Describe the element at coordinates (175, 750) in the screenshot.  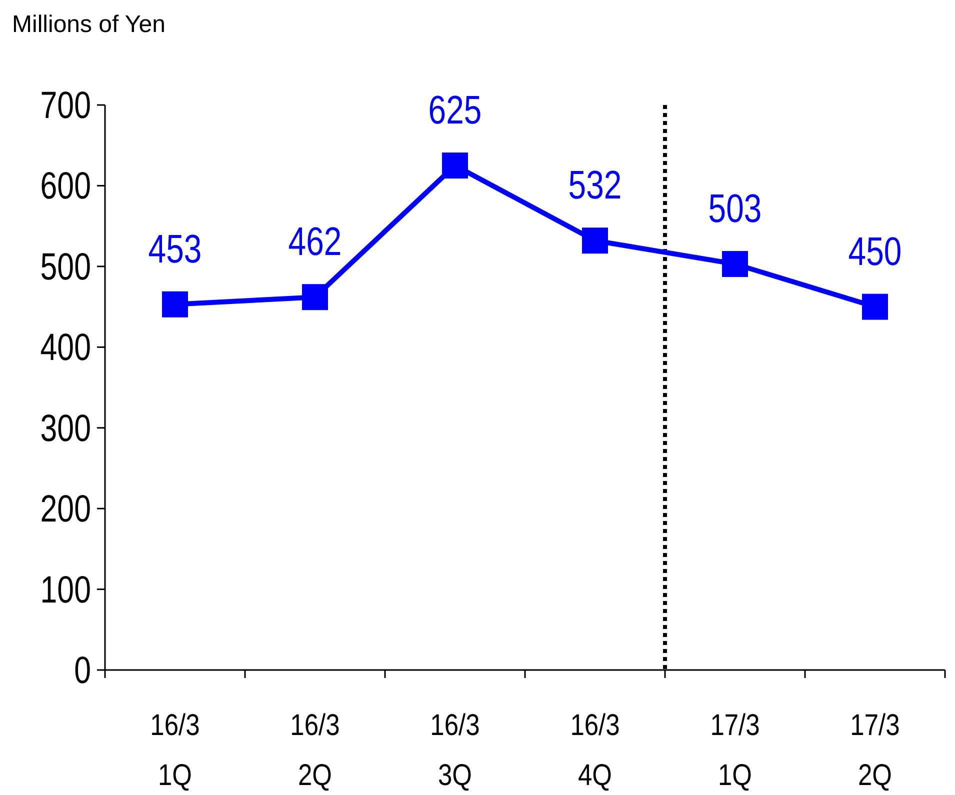
I see `x-tick-label: 16/3 1Q` at that location.